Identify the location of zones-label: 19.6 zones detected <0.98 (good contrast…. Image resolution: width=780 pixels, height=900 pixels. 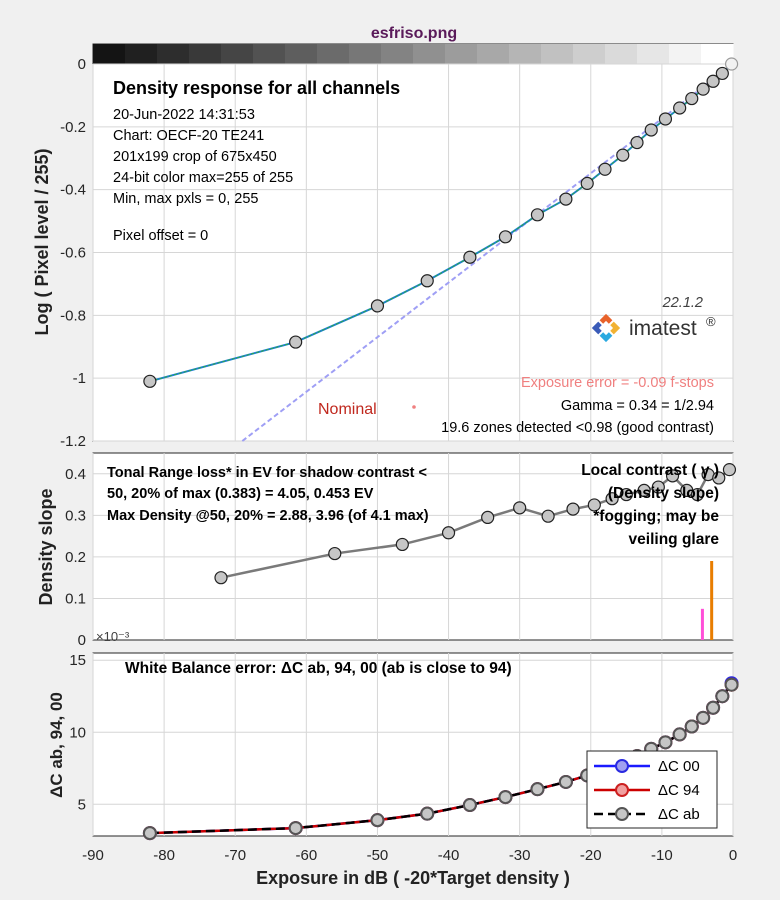
(577, 428).